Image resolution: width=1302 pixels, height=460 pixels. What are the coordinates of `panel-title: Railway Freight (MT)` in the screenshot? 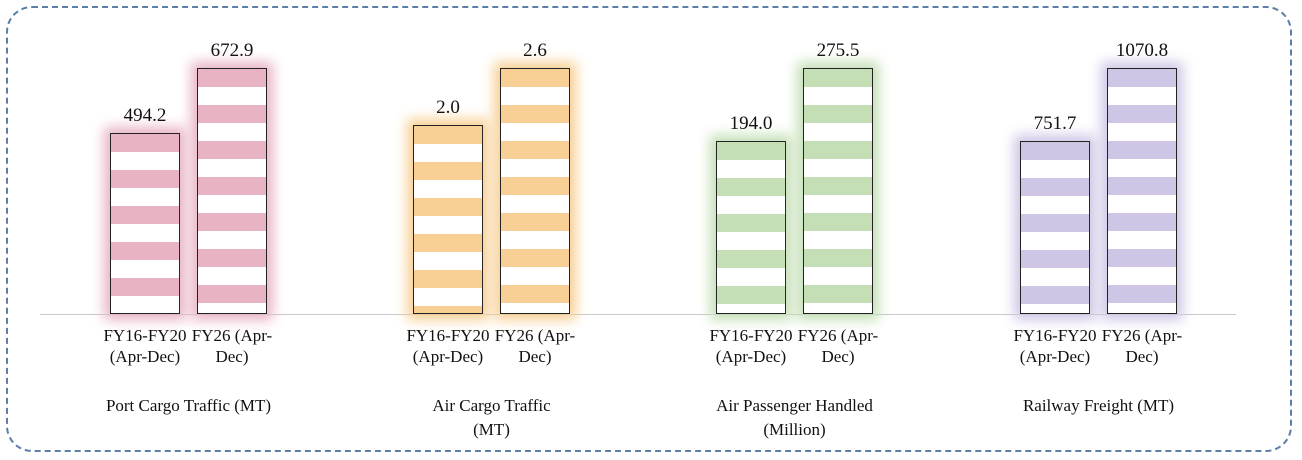 It's located at (1098, 405).